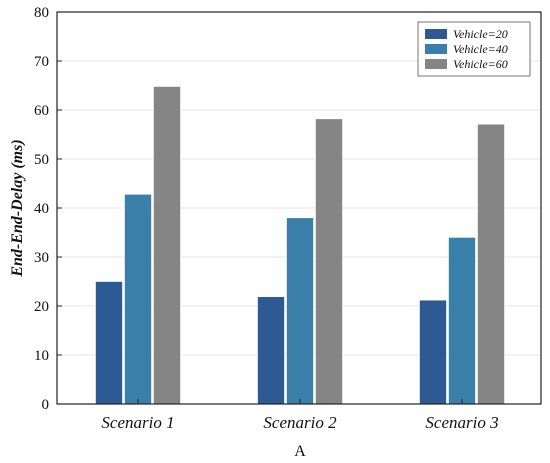  I want to click on y-tick-label: 80, so click(41, 13).